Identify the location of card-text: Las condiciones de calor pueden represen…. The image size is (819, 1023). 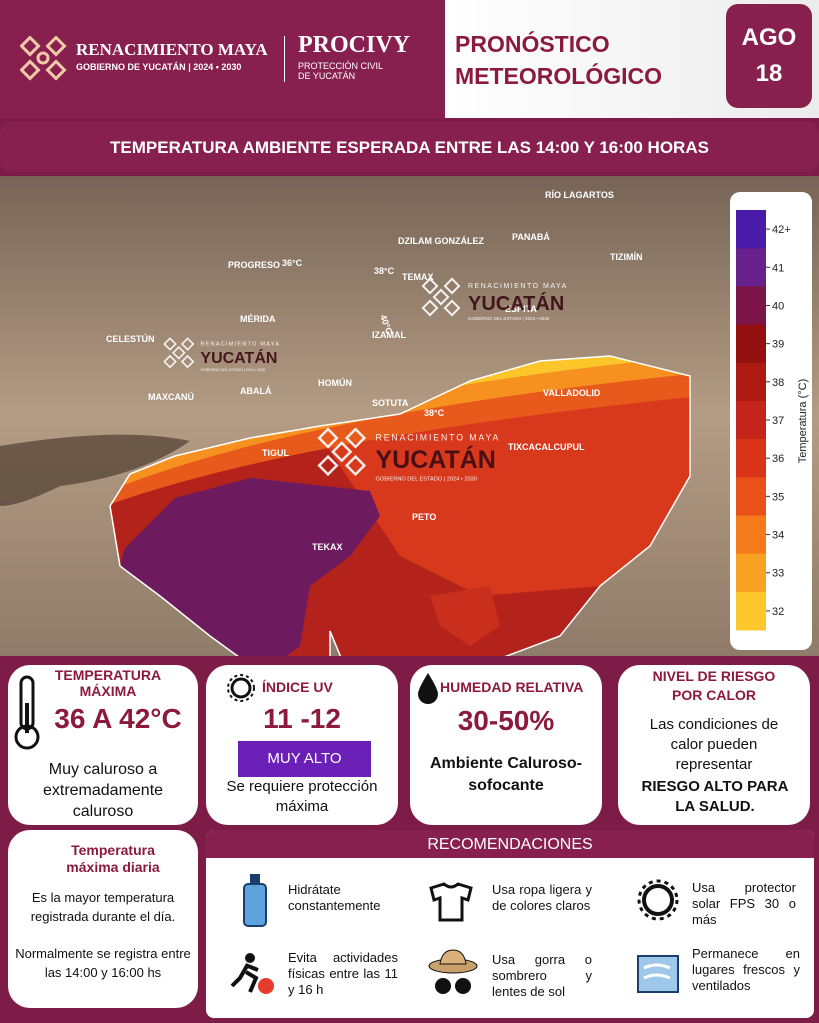
(714, 744).